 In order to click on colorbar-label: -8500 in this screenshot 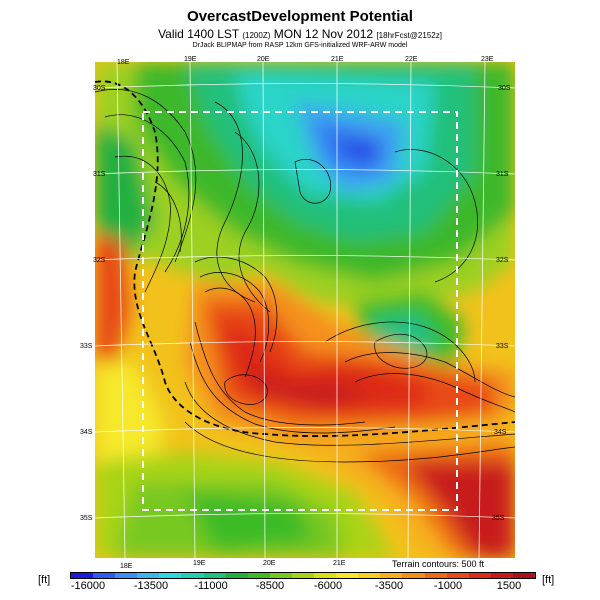, I will do `click(270, 586)`.